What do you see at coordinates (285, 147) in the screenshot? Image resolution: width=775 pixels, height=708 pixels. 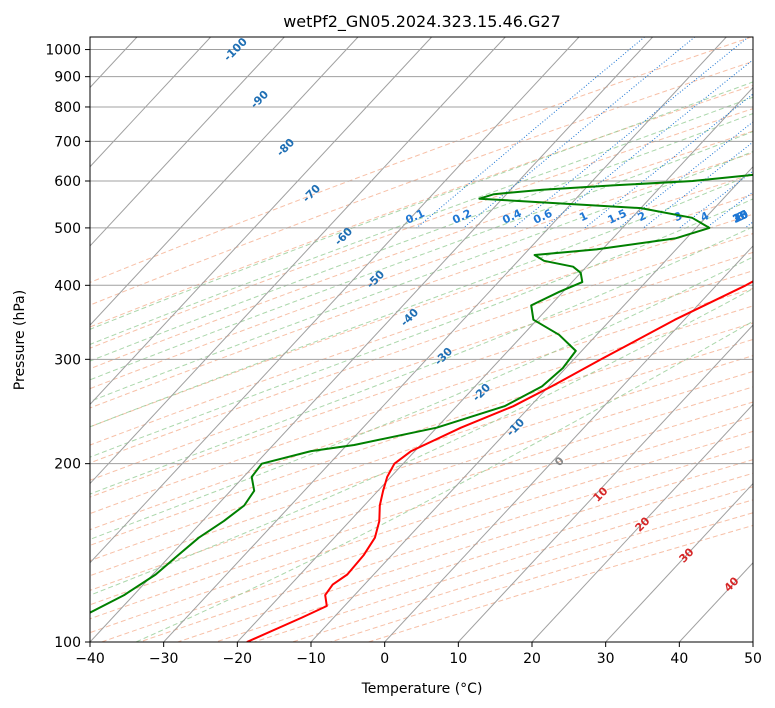 I see `isotherm-label: -80` at bounding box center [285, 147].